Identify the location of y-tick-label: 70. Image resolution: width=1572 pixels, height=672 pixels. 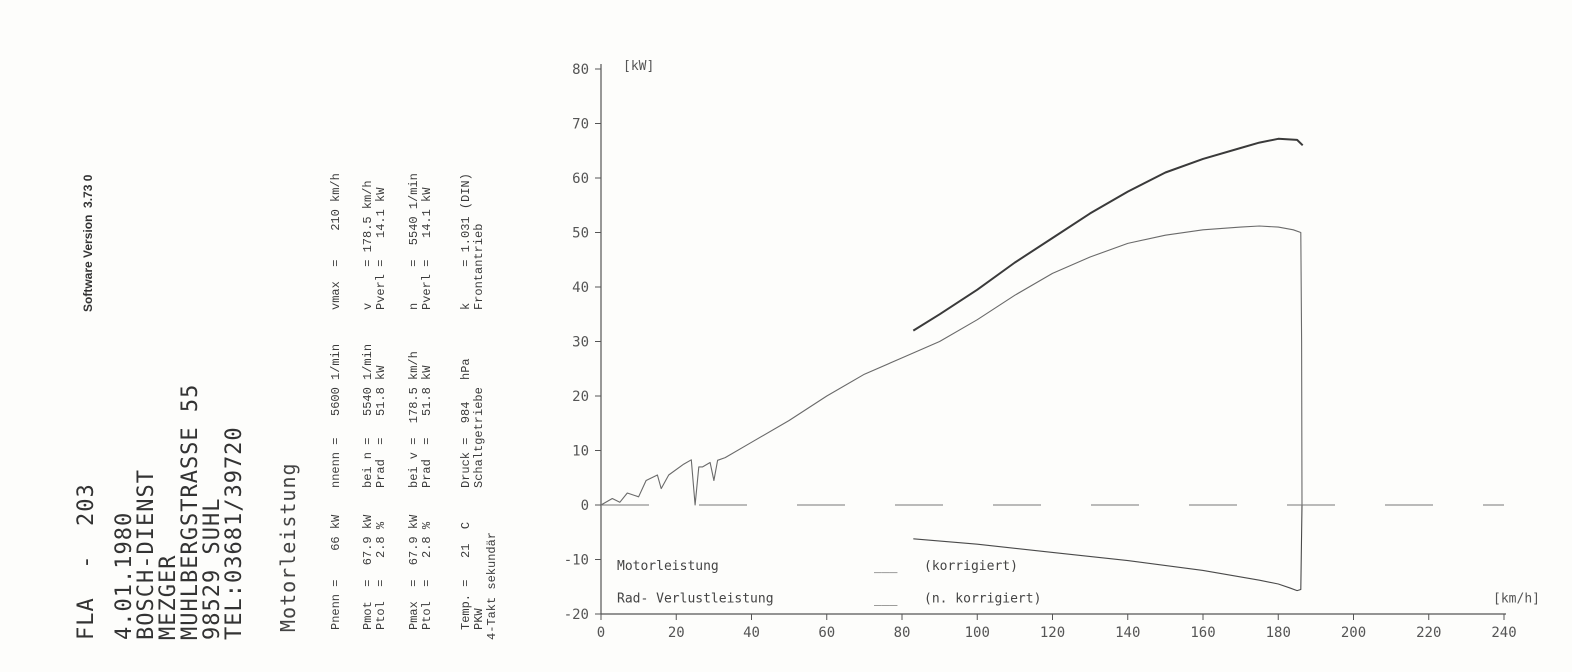
(580, 125).